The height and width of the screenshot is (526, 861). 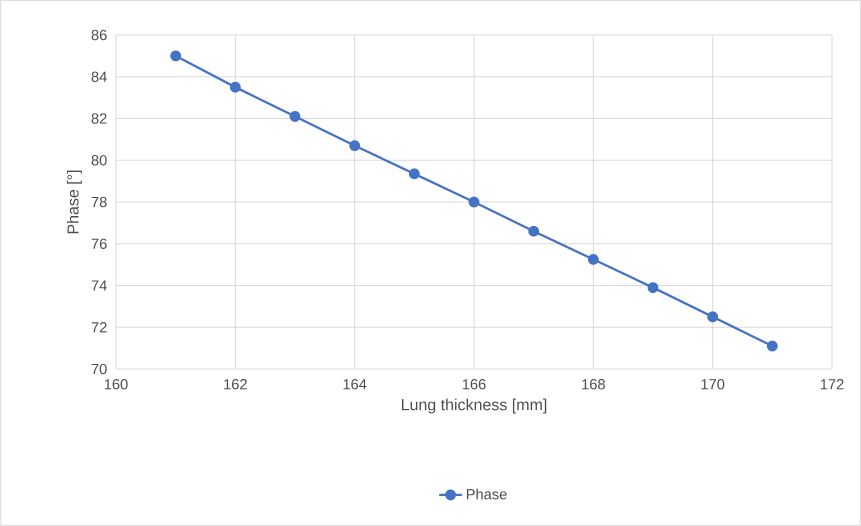 I want to click on y-tick-label: 72, so click(x=99, y=327).